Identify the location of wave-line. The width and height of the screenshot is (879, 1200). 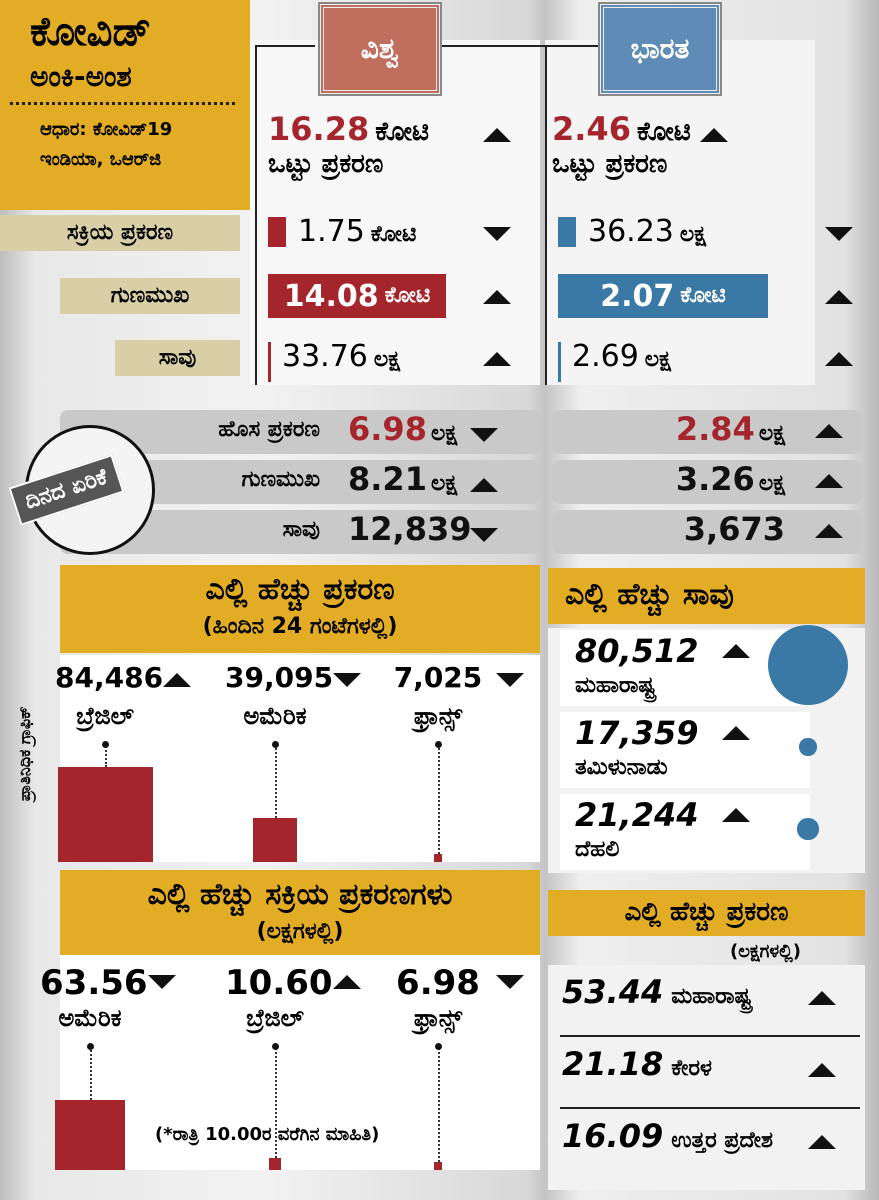
(122, 103).